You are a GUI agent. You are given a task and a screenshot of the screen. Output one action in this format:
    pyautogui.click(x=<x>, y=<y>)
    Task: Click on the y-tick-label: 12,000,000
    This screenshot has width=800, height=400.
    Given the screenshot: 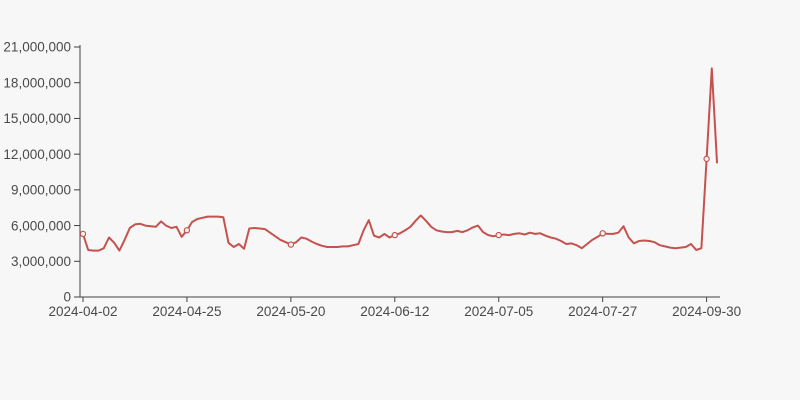 What is the action you would take?
    pyautogui.click(x=37, y=154)
    